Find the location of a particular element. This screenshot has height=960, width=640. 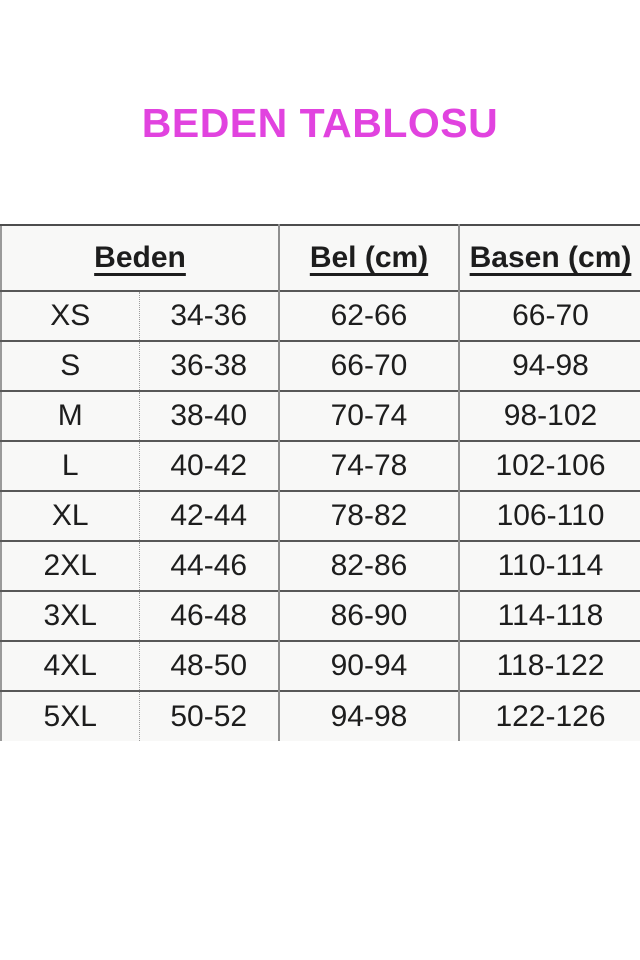

header-bel: Bel (cm) is located at coordinates (369, 258).